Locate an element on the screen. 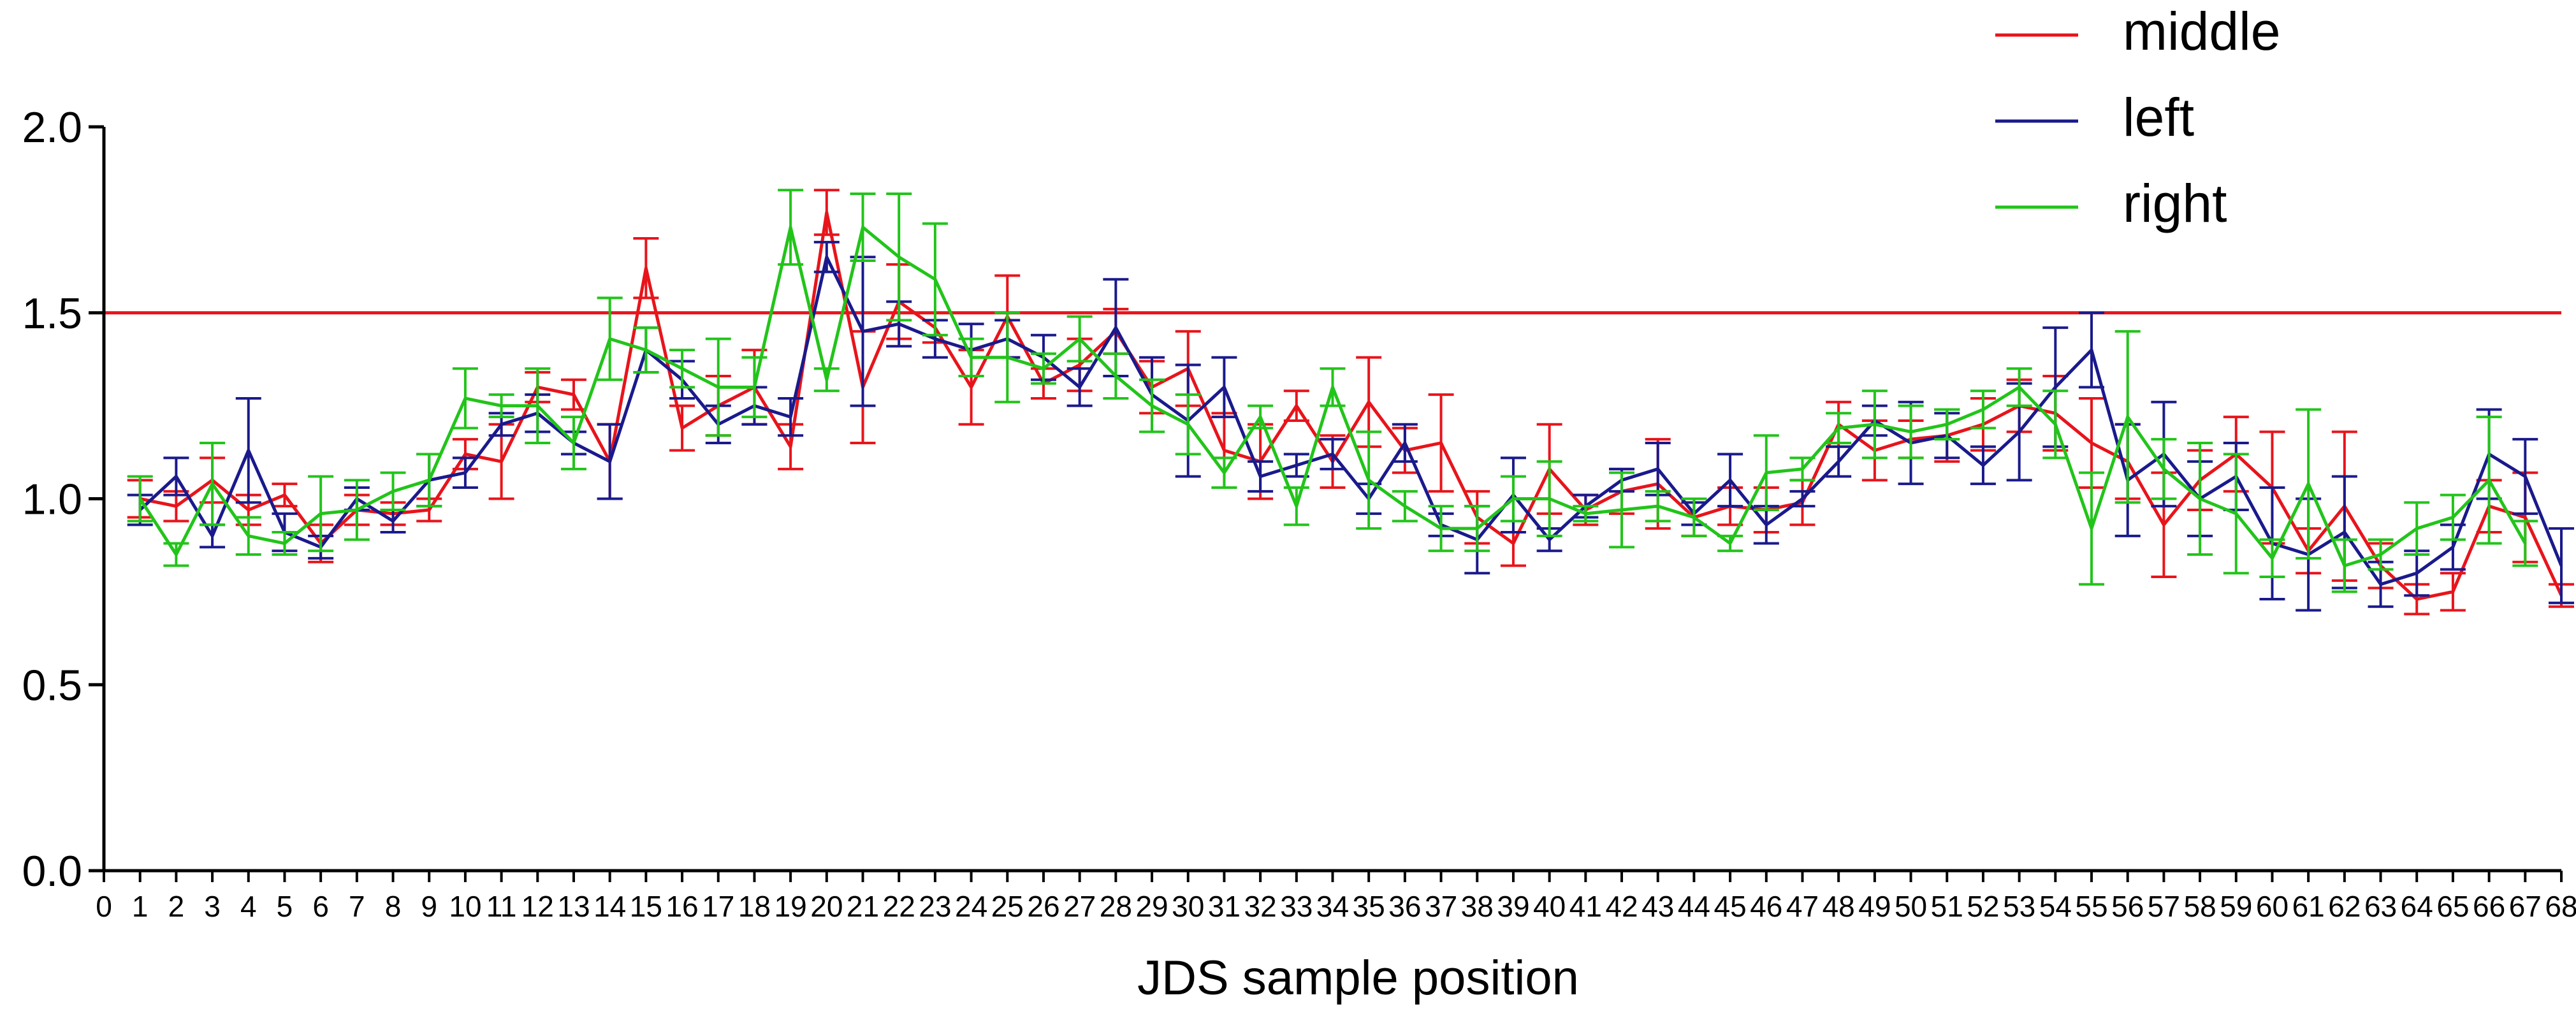 The width and height of the screenshot is (2576, 1016). y-tick-label: 0.0 is located at coordinates (52, 872).